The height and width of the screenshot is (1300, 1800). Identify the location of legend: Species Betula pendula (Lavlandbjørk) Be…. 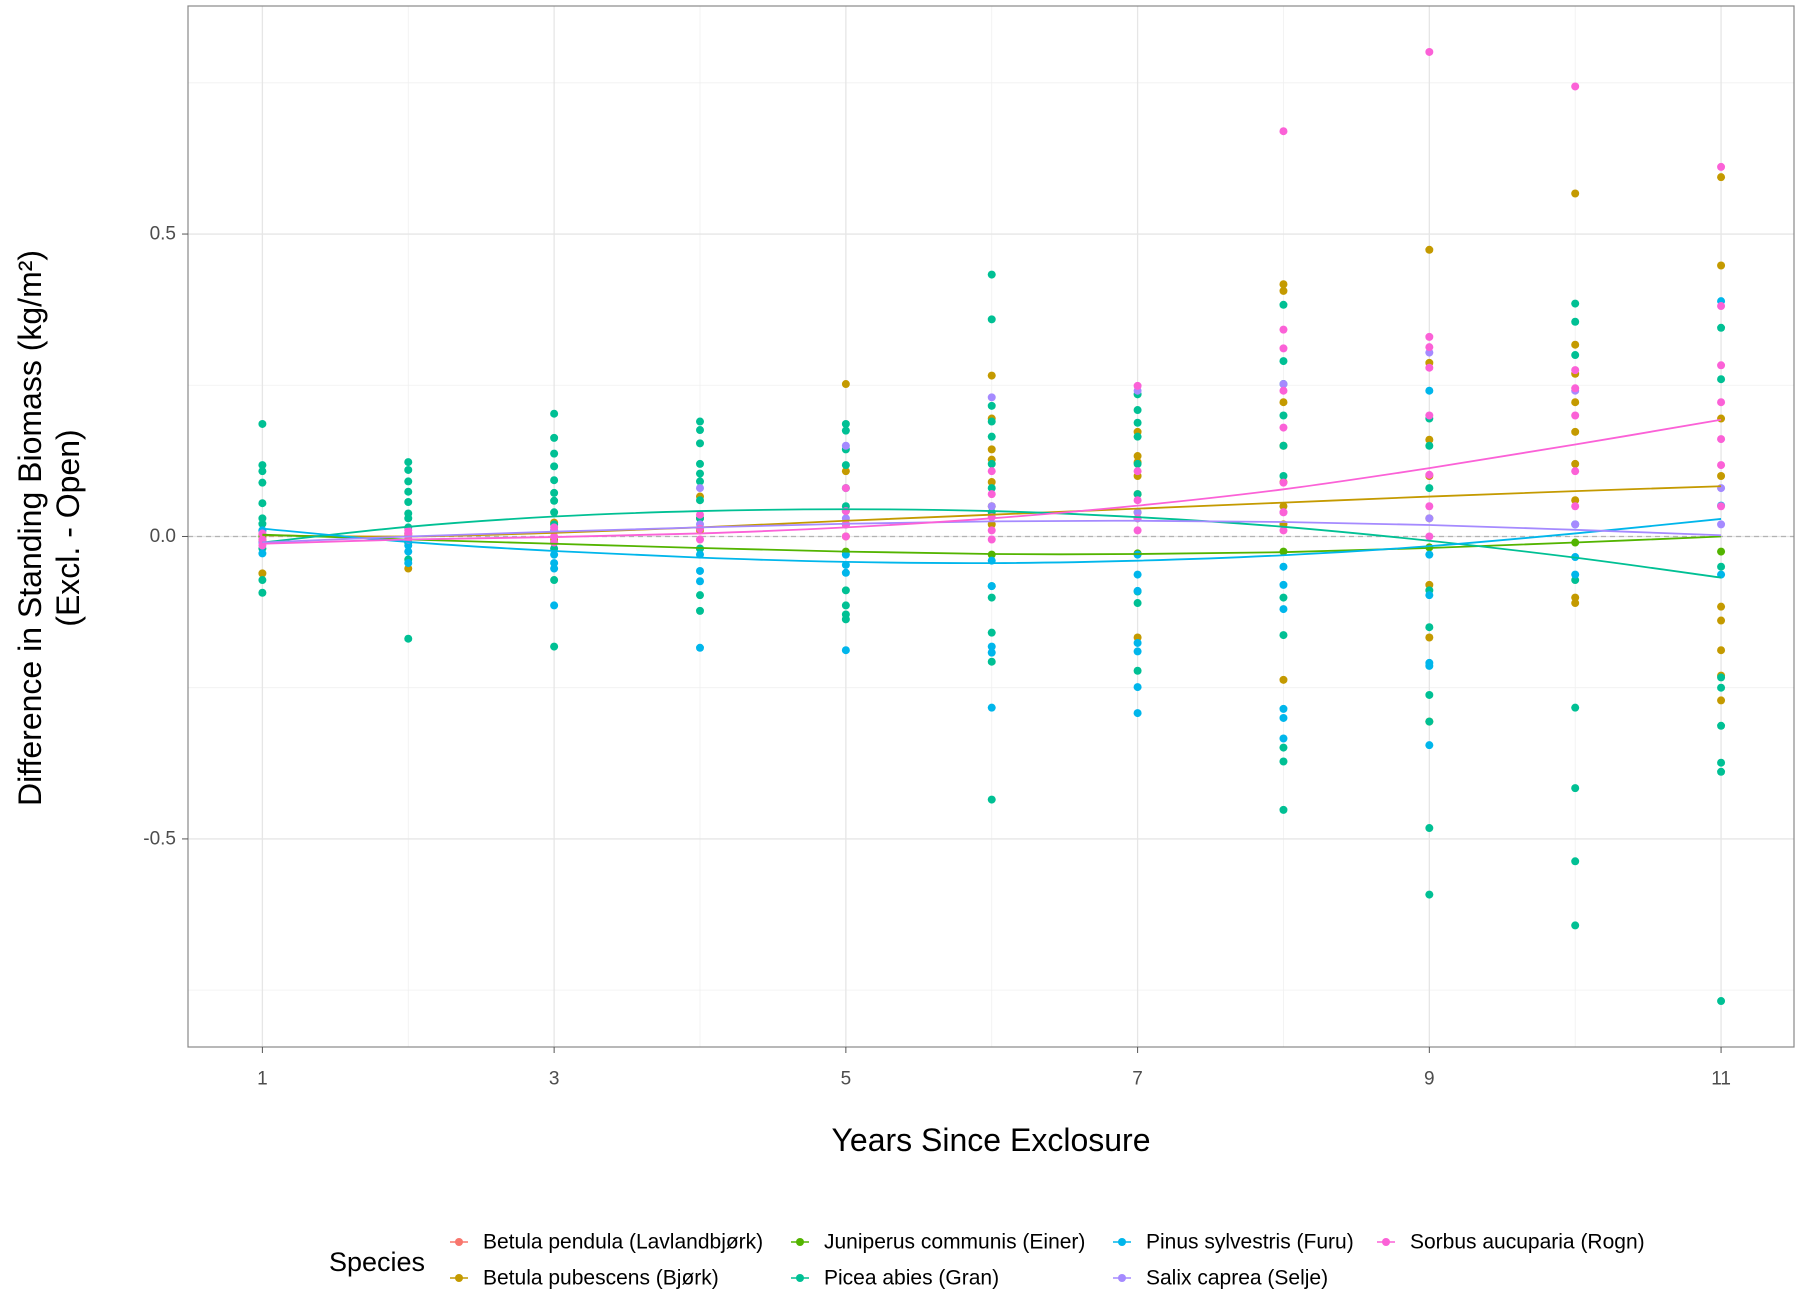
(987, 1260).